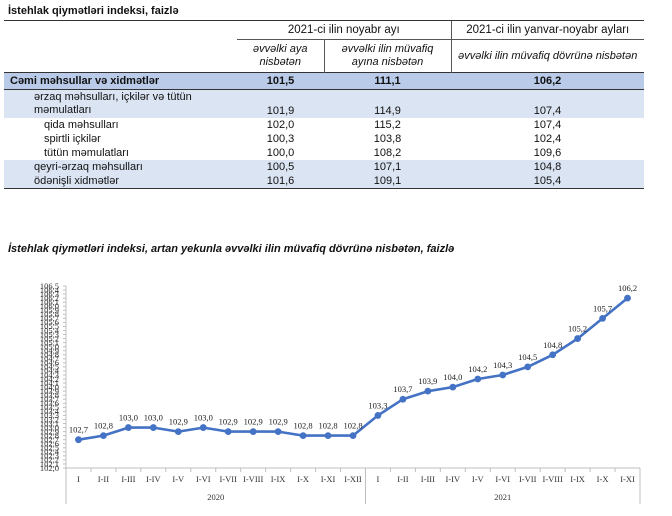 This screenshot has width=672, height=516. What do you see at coordinates (215, 497) in the screenshot?
I see `group-label: 2020` at bounding box center [215, 497].